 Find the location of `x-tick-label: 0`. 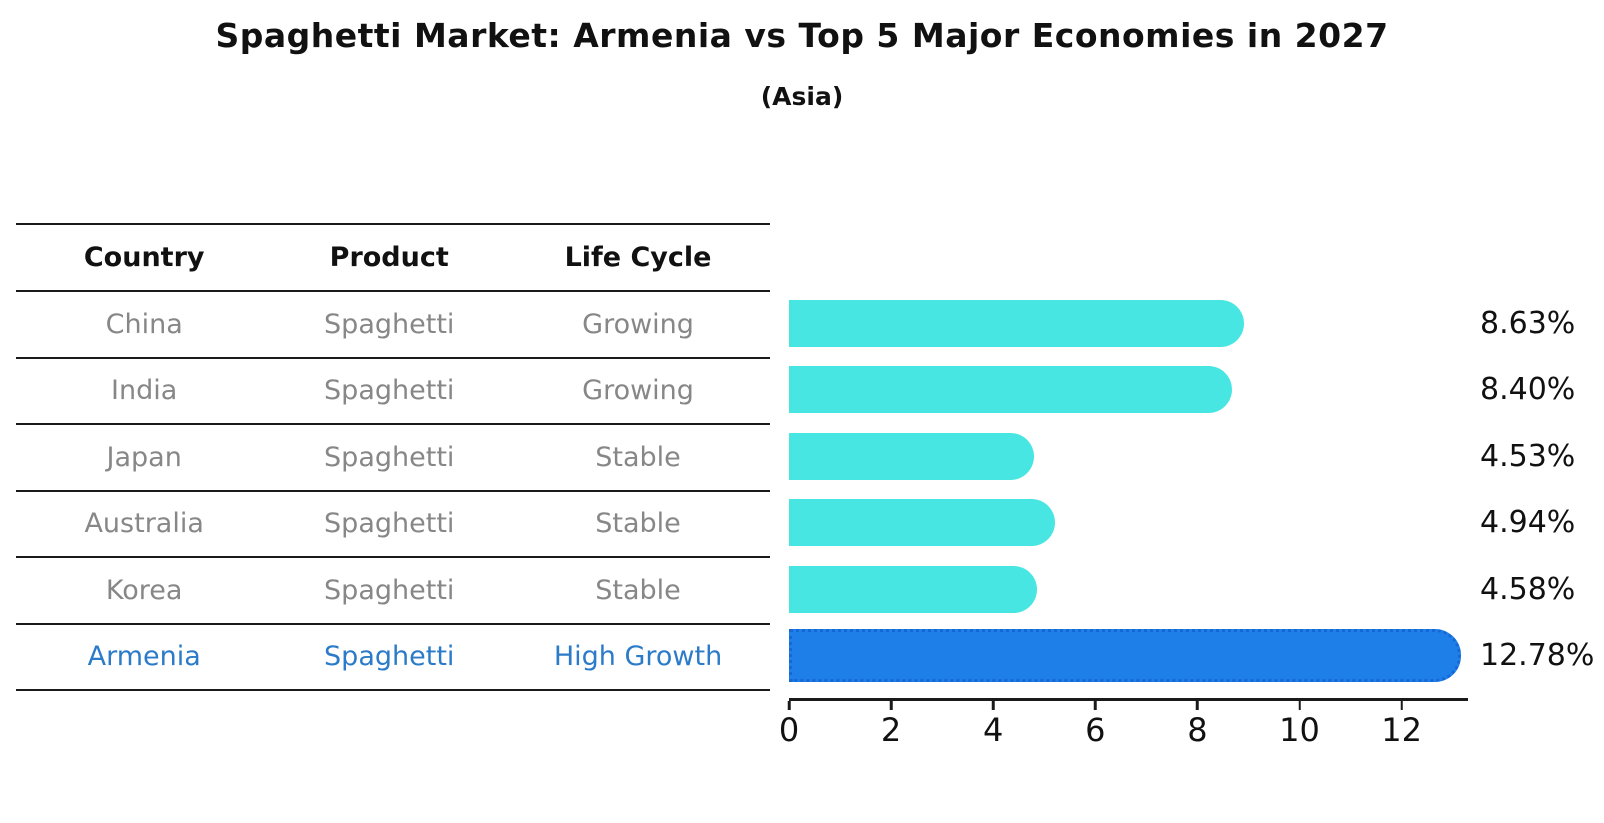

x-tick-label: 0 is located at coordinates (789, 730).